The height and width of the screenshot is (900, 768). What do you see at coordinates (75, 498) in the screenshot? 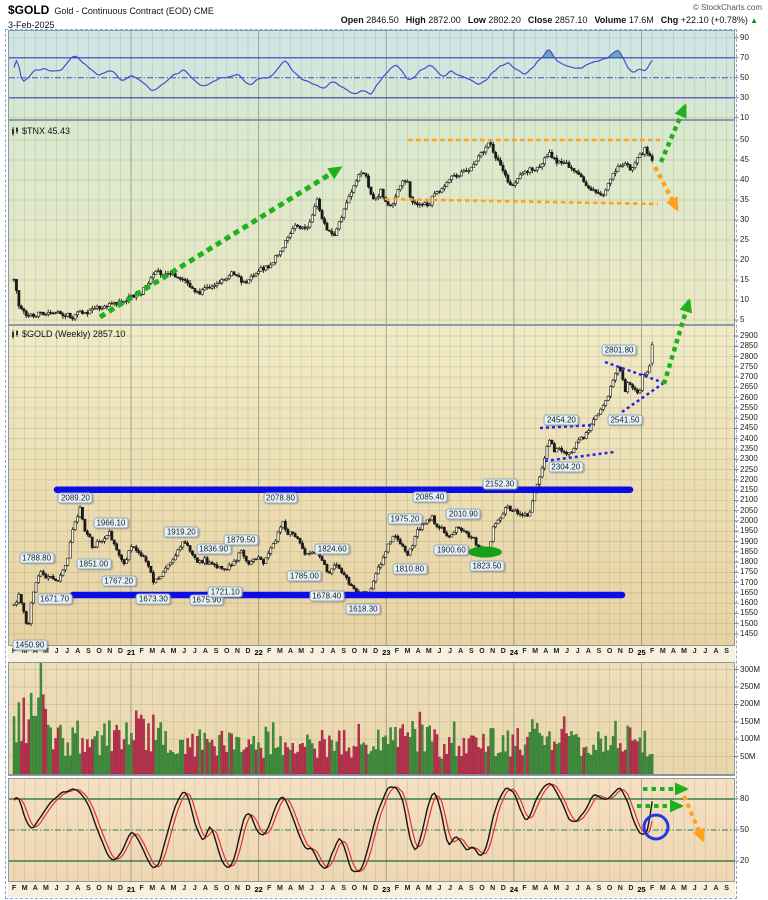
I see `price-callout: 2089.20` at bounding box center [75, 498].